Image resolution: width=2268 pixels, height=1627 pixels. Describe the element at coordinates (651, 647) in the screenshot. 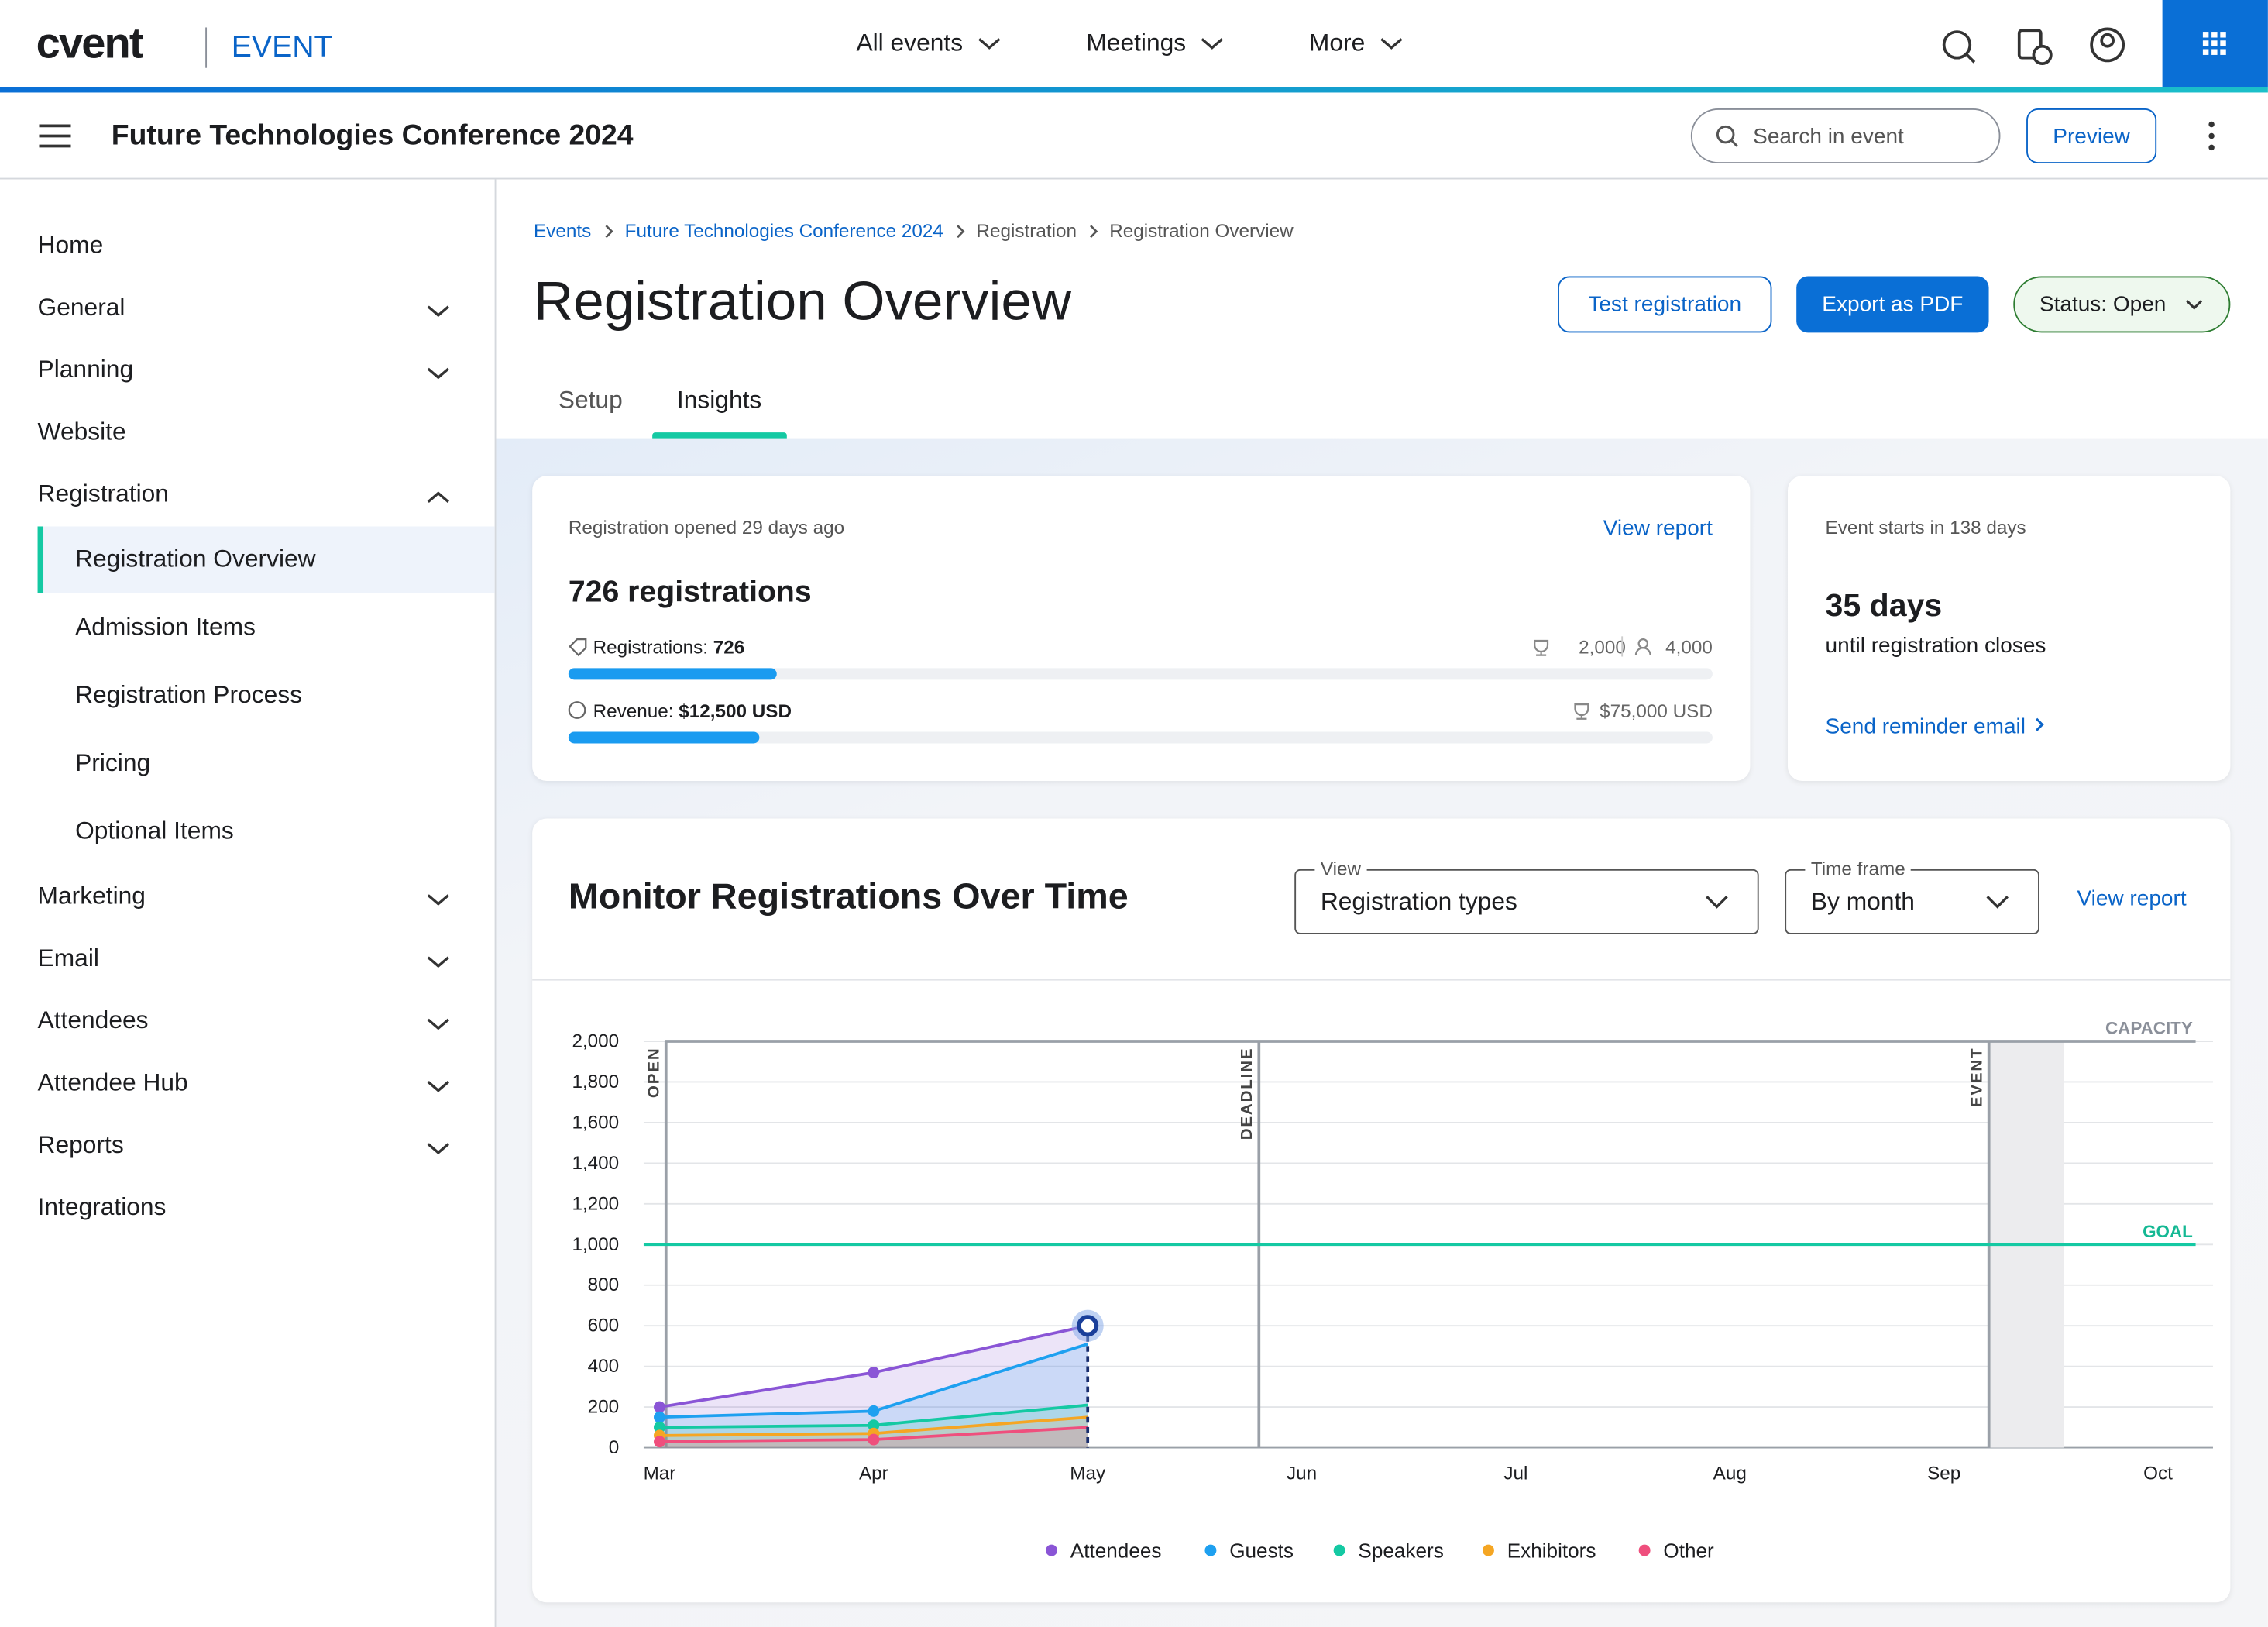

I see `label: Registrations:` at that location.